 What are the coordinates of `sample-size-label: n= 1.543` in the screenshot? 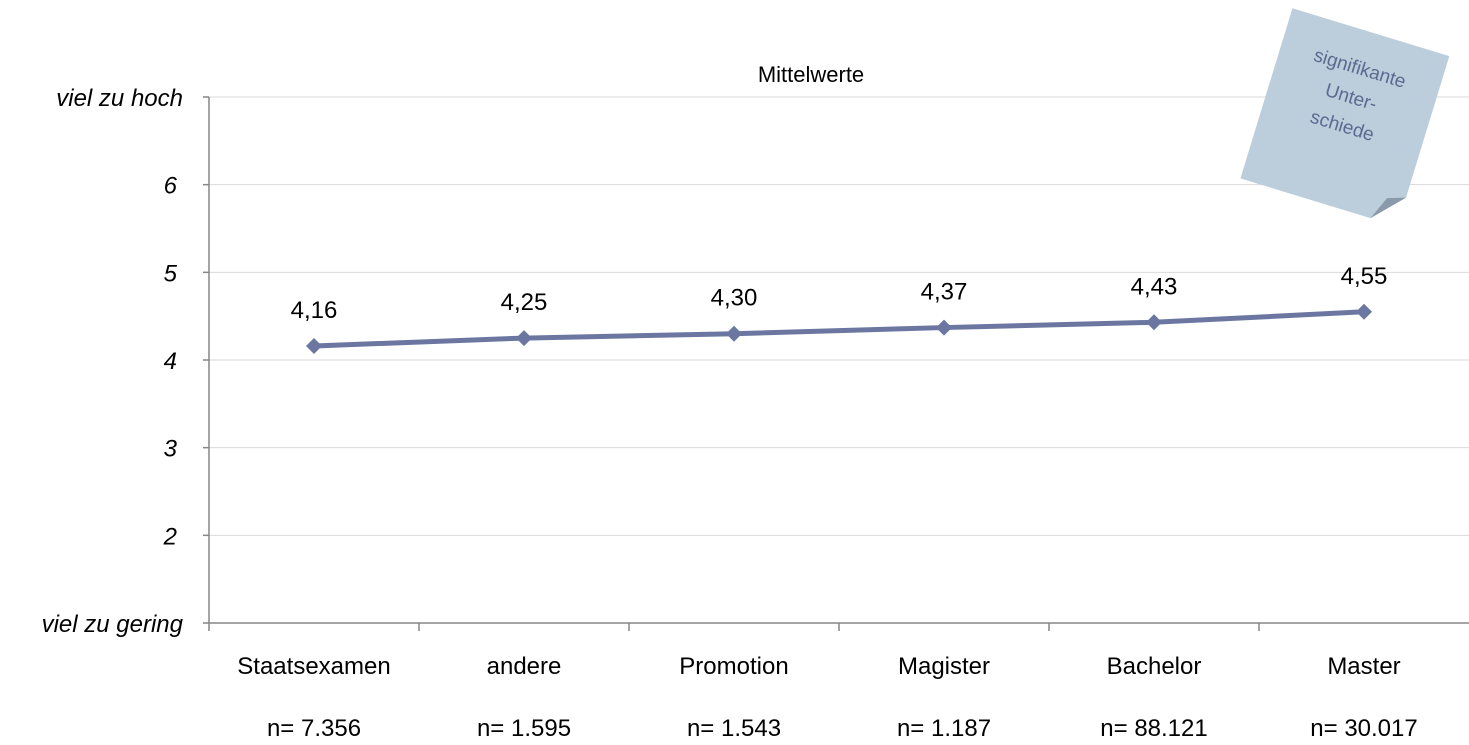 It's located at (734, 728).